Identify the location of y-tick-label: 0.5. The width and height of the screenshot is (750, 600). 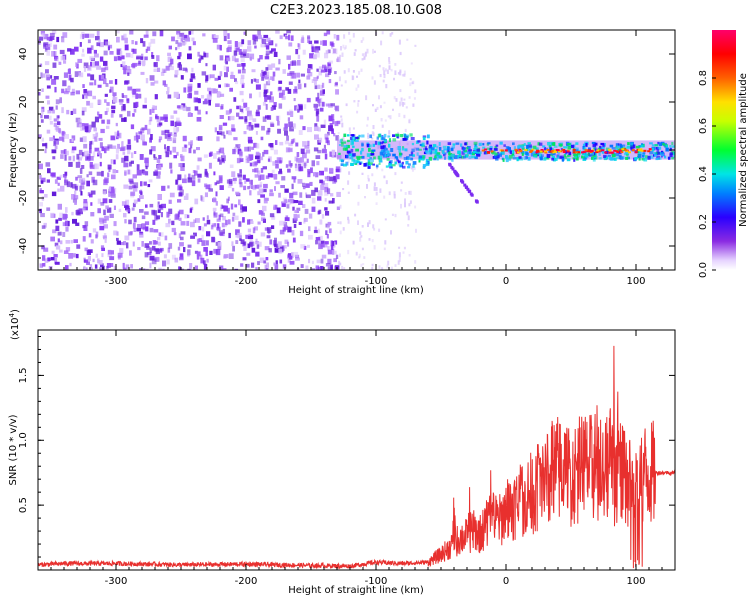
(23, 505).